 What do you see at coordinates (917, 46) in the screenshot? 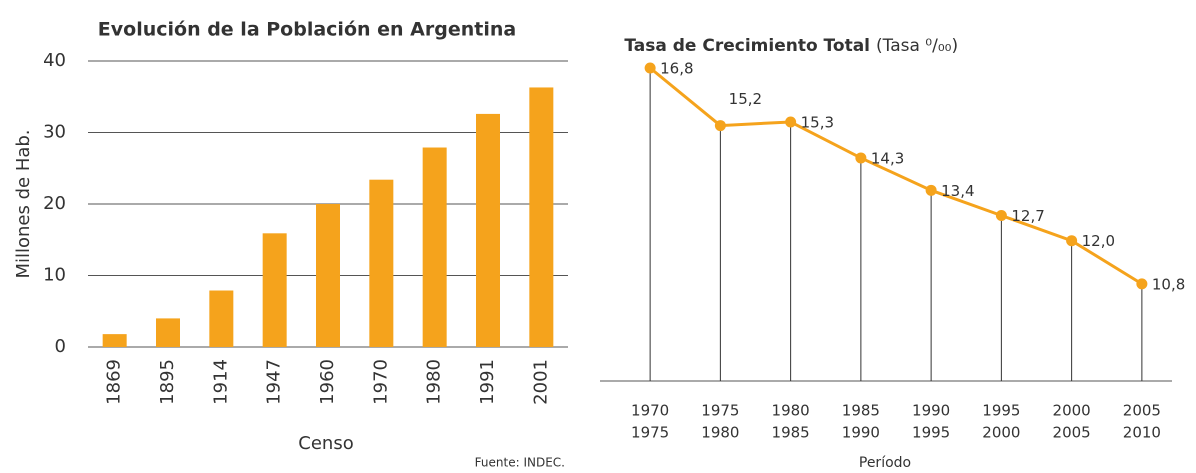
I see `line-title-unit: (Tasa ⁰/₀₀)` at bounding box center [917, 46].